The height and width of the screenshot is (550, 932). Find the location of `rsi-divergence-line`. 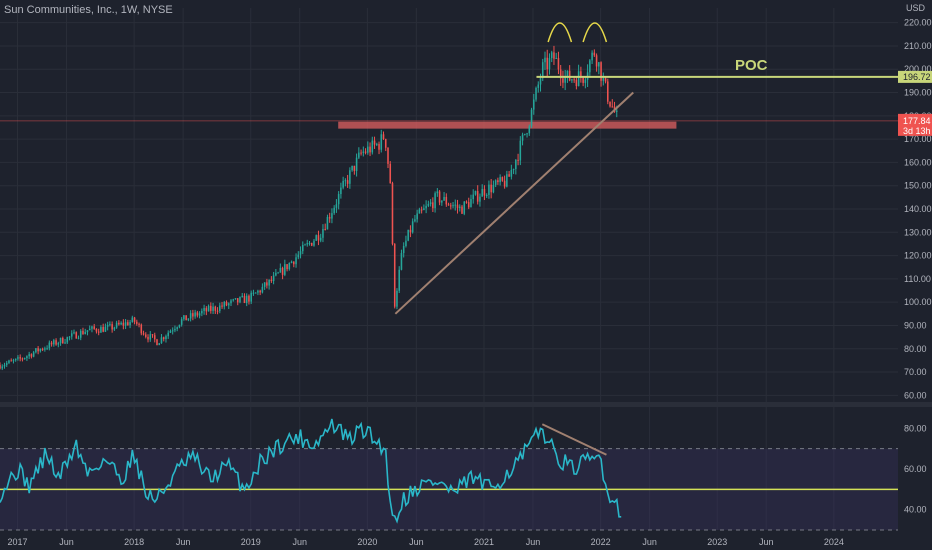

rsi-divergence-line is located at coordinates (574, 439).